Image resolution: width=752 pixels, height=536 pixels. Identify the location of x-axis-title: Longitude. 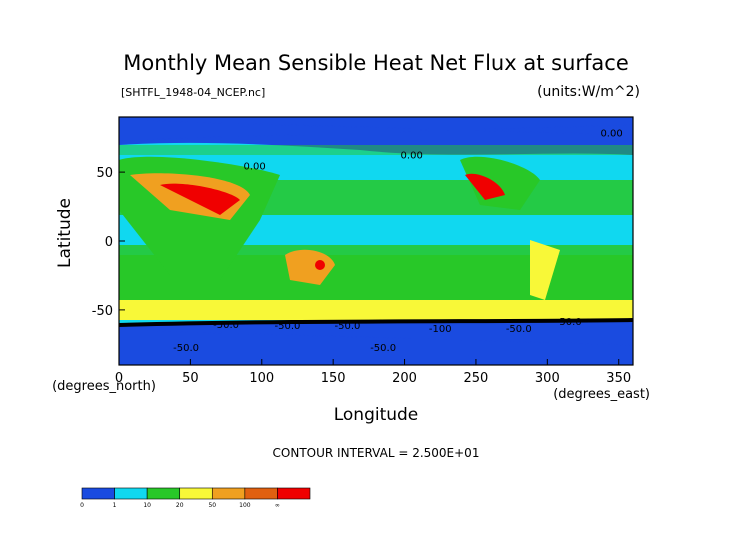
(376, 415).